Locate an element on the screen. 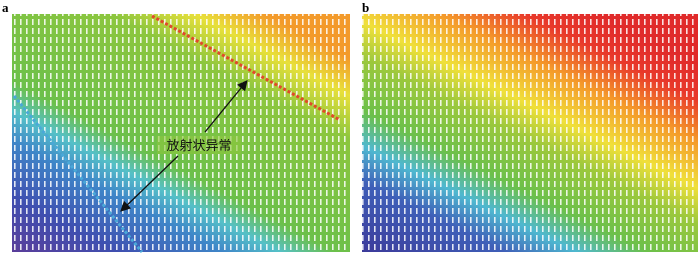 This screenshot has width=700, height=263. annotation: 放射状异常 is located at coordinates (198, 146).